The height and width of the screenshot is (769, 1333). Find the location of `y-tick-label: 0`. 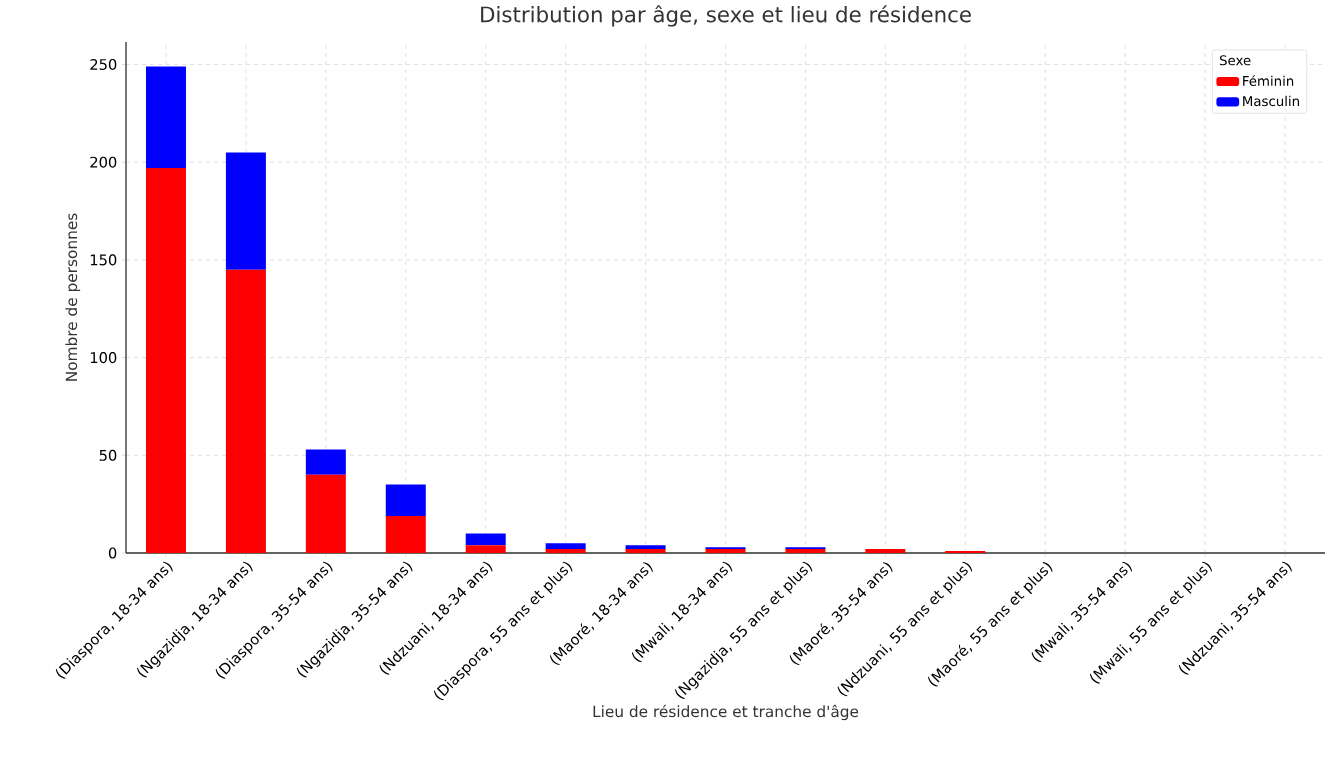

y-tick-label: 0 is located at coordinates (112, 553).